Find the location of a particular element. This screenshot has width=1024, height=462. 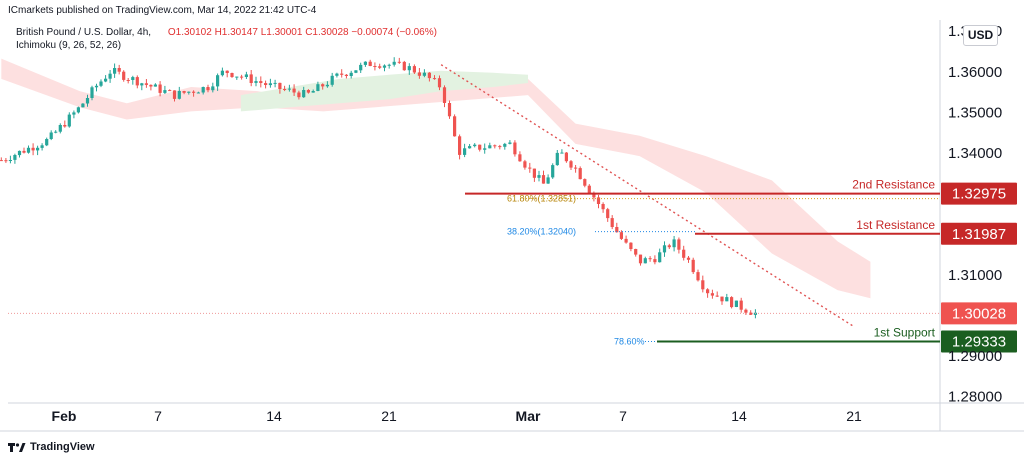

y-tick-label: 1.29000 is located at coordinates (975, 356).